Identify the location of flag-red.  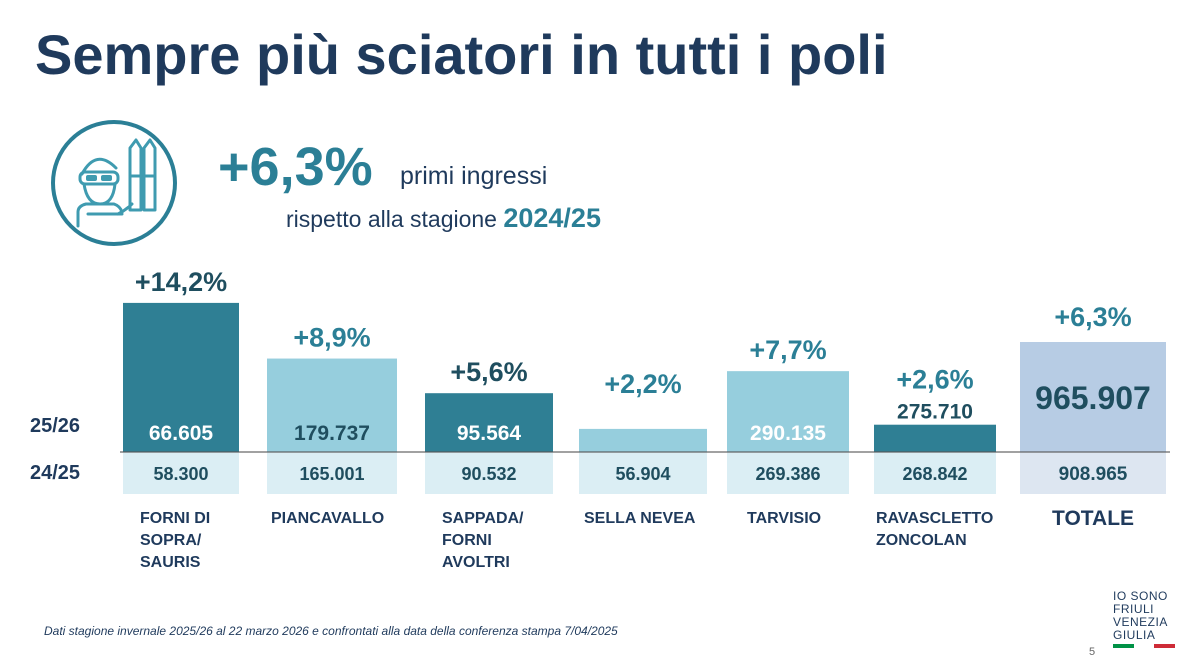
(1165, 646).